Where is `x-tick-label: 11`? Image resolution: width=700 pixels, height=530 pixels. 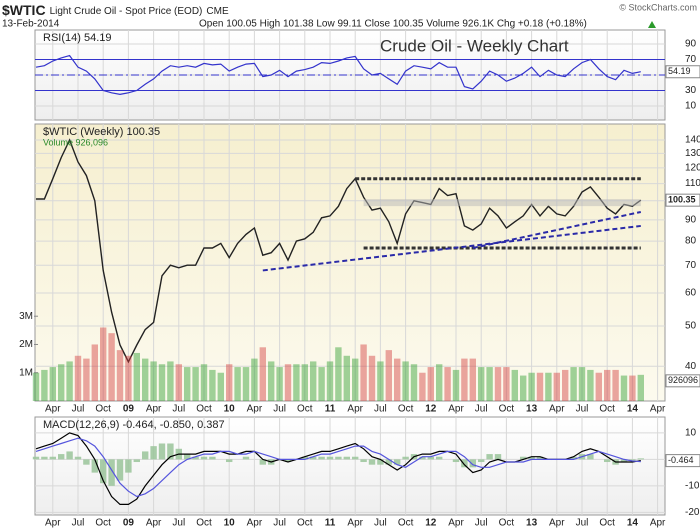 x-tick-label: 11 is located at coordinates (330, 409).